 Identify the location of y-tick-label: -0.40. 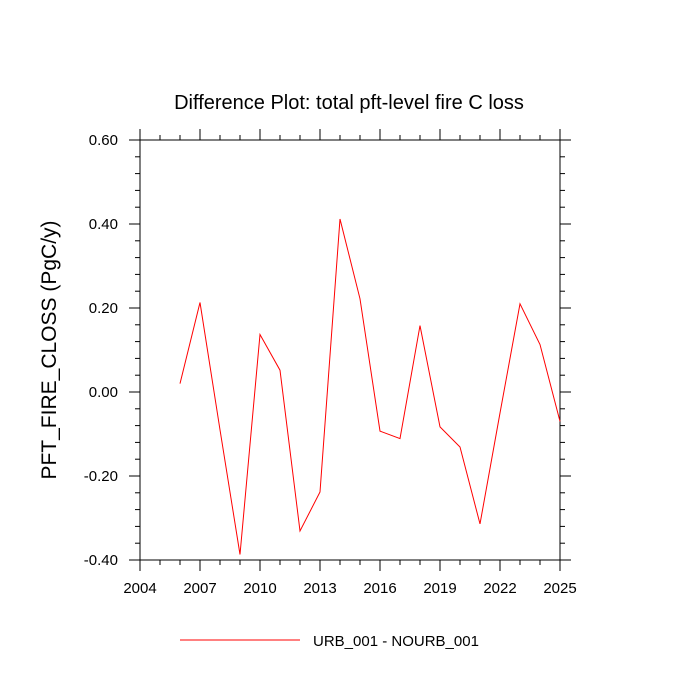
(101, 560).